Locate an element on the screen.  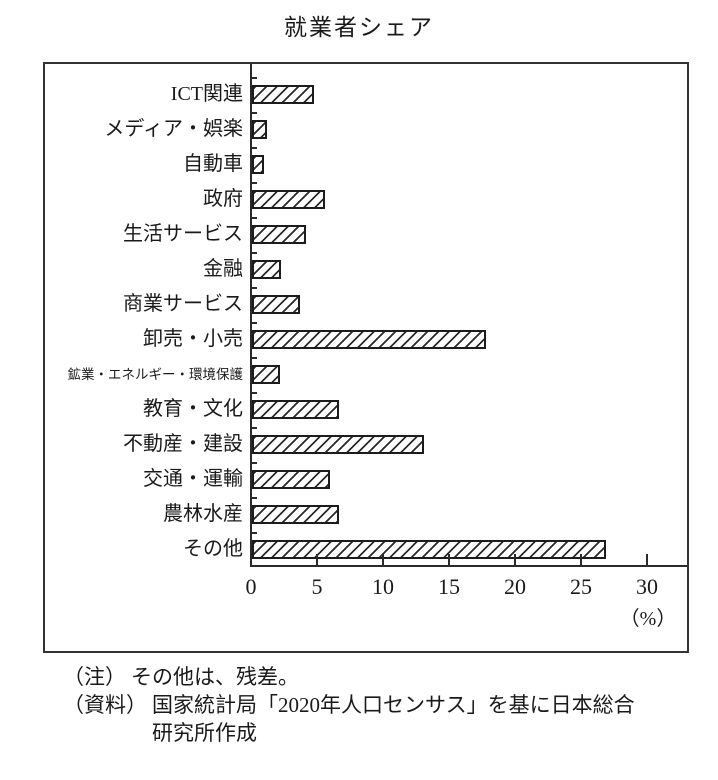
category-label: 自動車 is located at coordinates (213, 164).